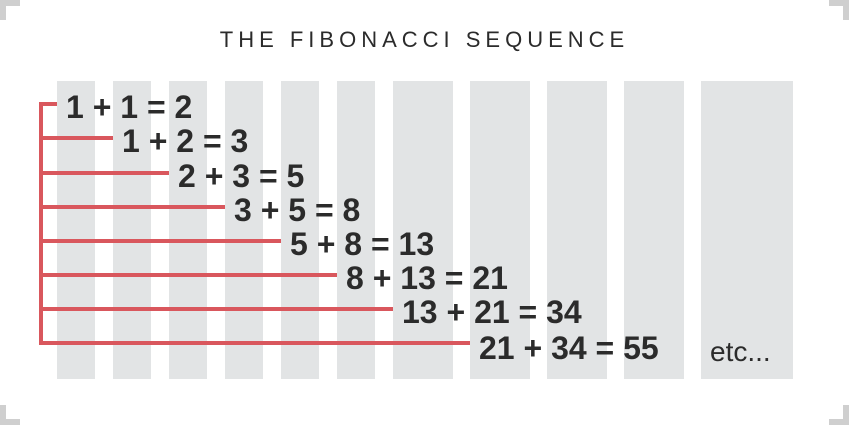 The image size is (849, 425). Describe the element at coordinates (41, 223) in the screenshot. I see `bracket-spine` at that location.